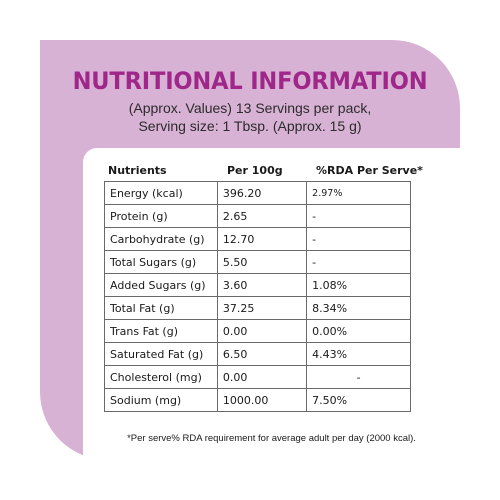 Image resolution: width=500 pixels, height=500 pixels. What do you see at coordinates (161, 262) in the screenshot?
I see `nutrient-name: Total Sugars (g)` at bounding box center [161, 262].